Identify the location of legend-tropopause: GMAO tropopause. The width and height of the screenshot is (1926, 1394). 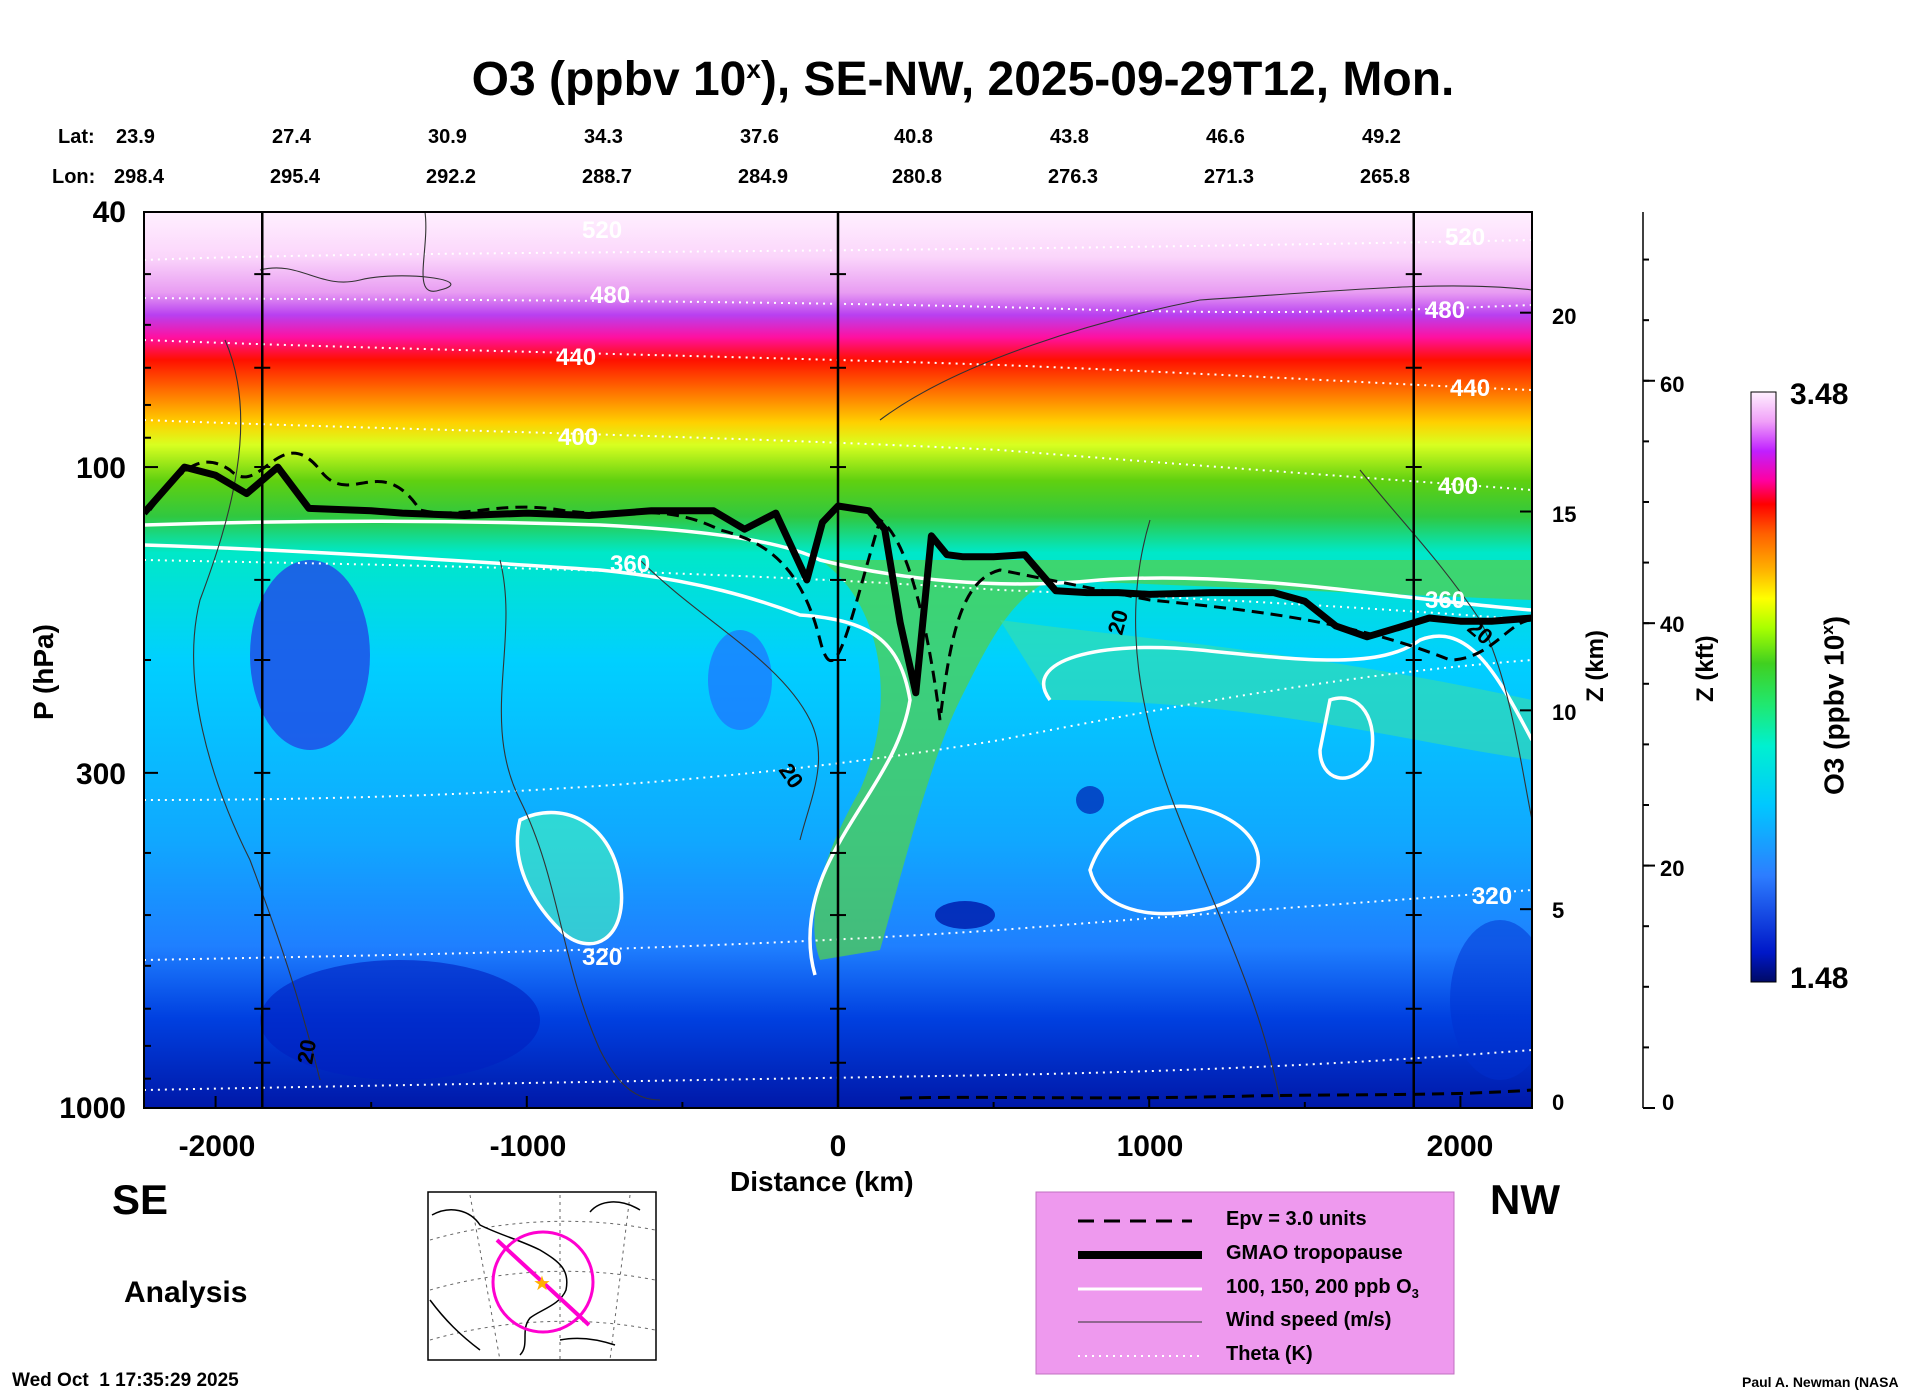
(1314, 1253).